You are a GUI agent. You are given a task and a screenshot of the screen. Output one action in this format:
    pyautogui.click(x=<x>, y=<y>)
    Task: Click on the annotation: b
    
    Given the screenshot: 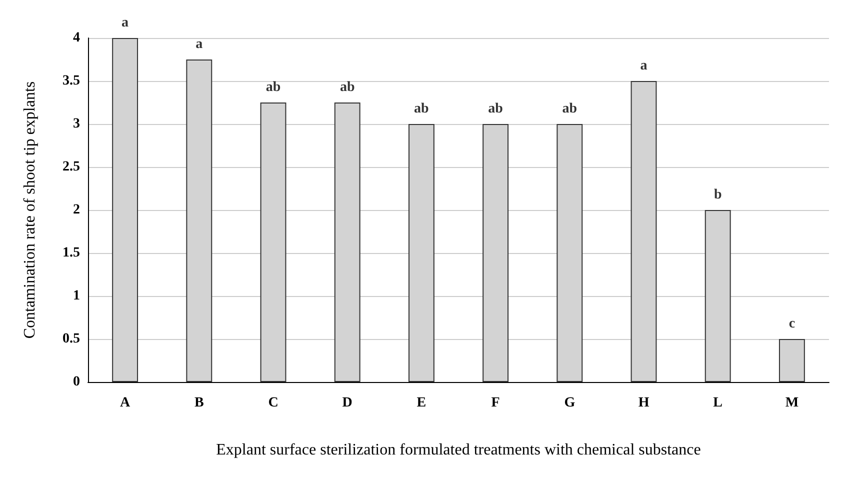 What is the action you would take?
    pyautogui.click(x=718, y=195)
    